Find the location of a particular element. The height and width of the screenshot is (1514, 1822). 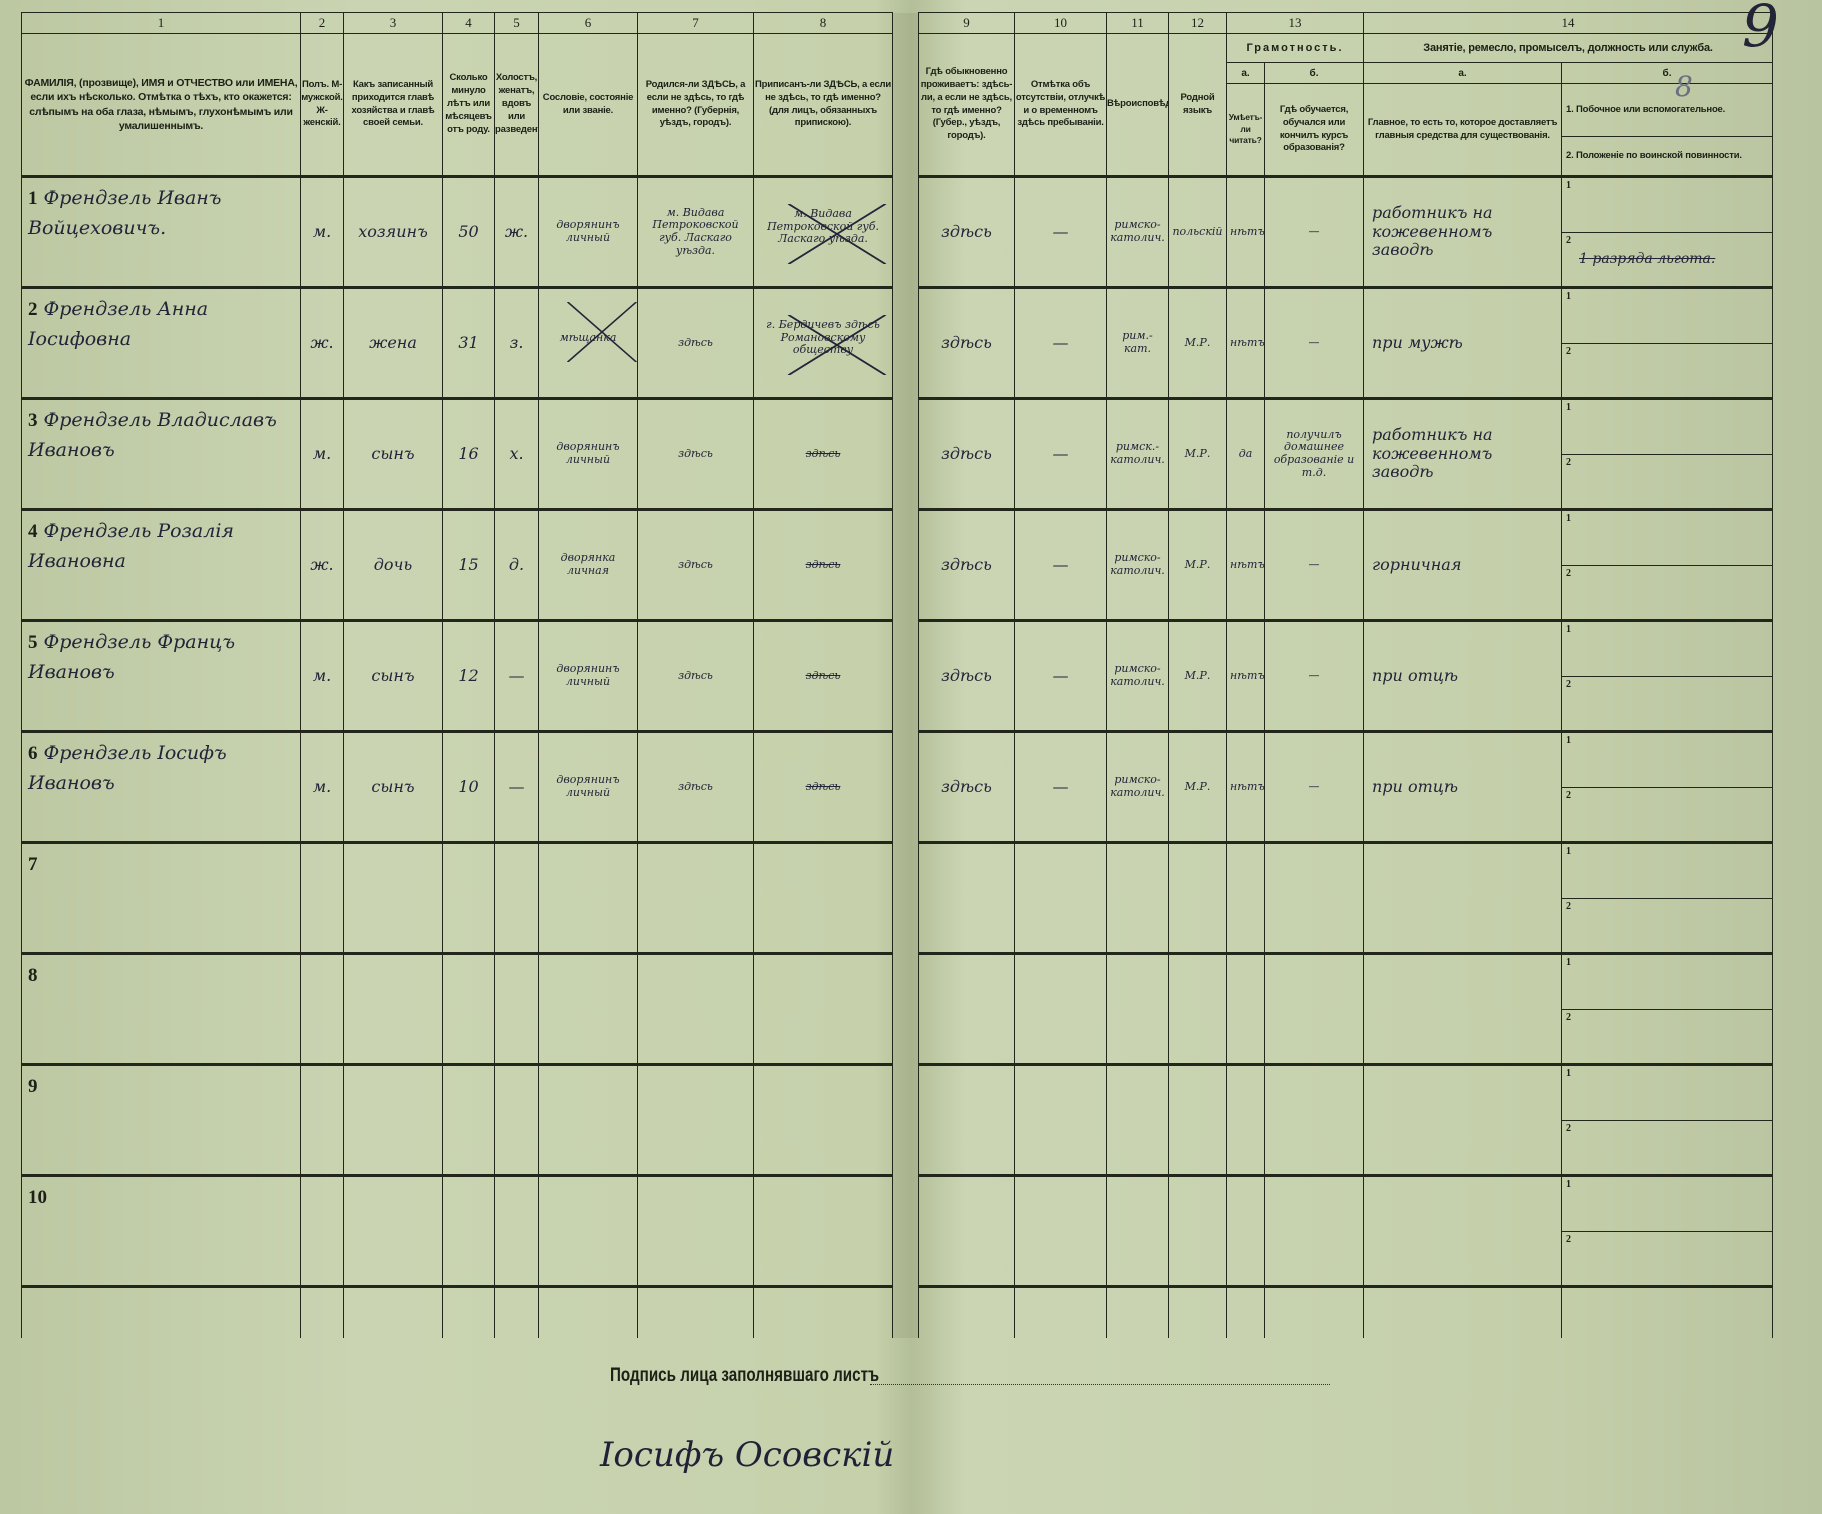

language-cell: польскій is located at coordinates (1197, 231).